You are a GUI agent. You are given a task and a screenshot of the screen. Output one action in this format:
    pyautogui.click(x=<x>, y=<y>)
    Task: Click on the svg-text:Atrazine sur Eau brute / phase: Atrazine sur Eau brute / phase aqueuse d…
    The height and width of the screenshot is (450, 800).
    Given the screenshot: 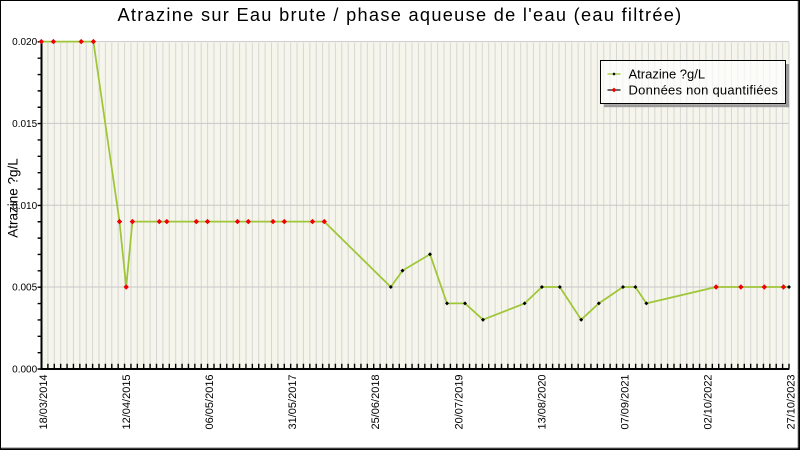 What is the action you would take?
    pyautogui.click(x=399, y=15)
    